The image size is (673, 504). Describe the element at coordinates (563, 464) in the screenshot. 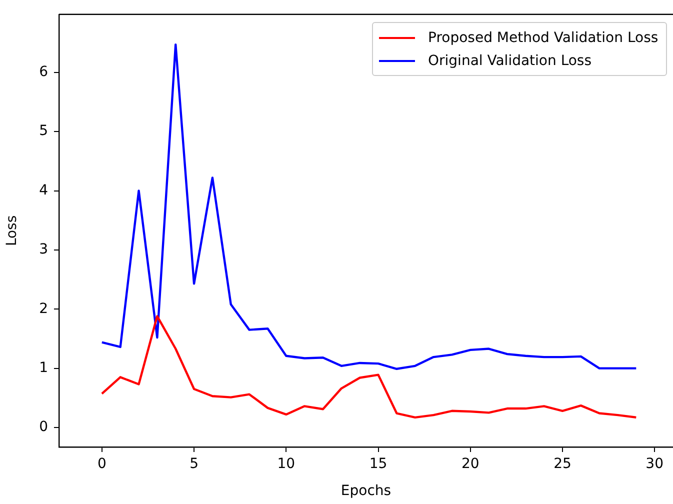

I see `x-tick-label: 25` at that location.